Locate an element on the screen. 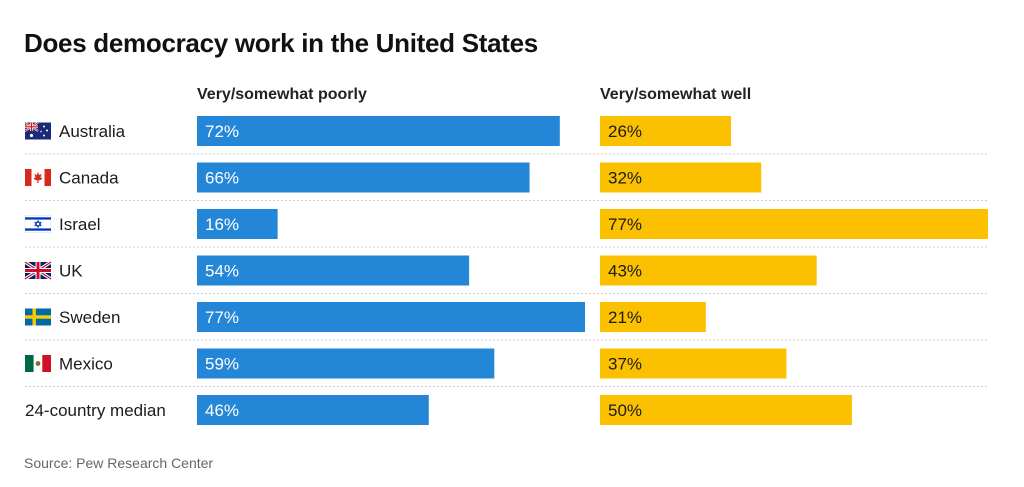  value-label-poorly: 72% is located at coordinates (222, 131).